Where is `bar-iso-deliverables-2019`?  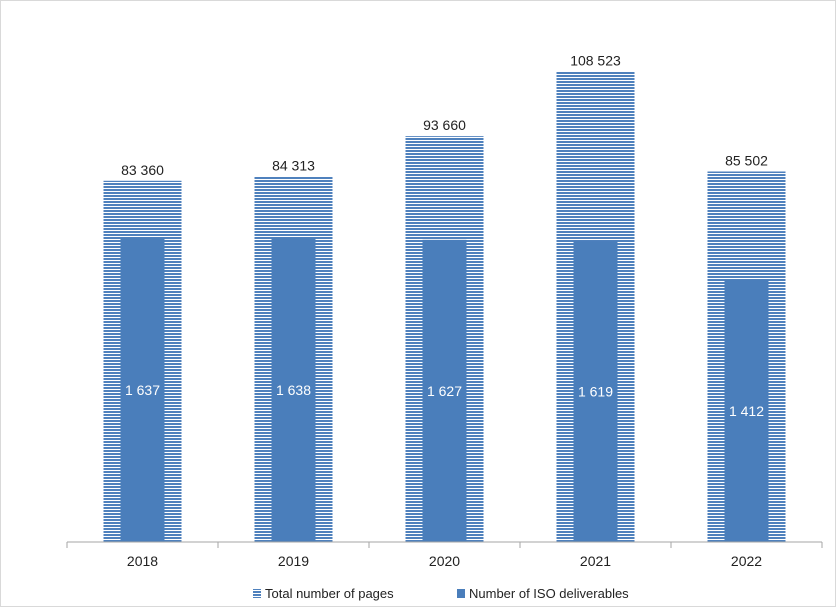
bar-iso-deliverables-2019 is located at coordinates (293, 390).